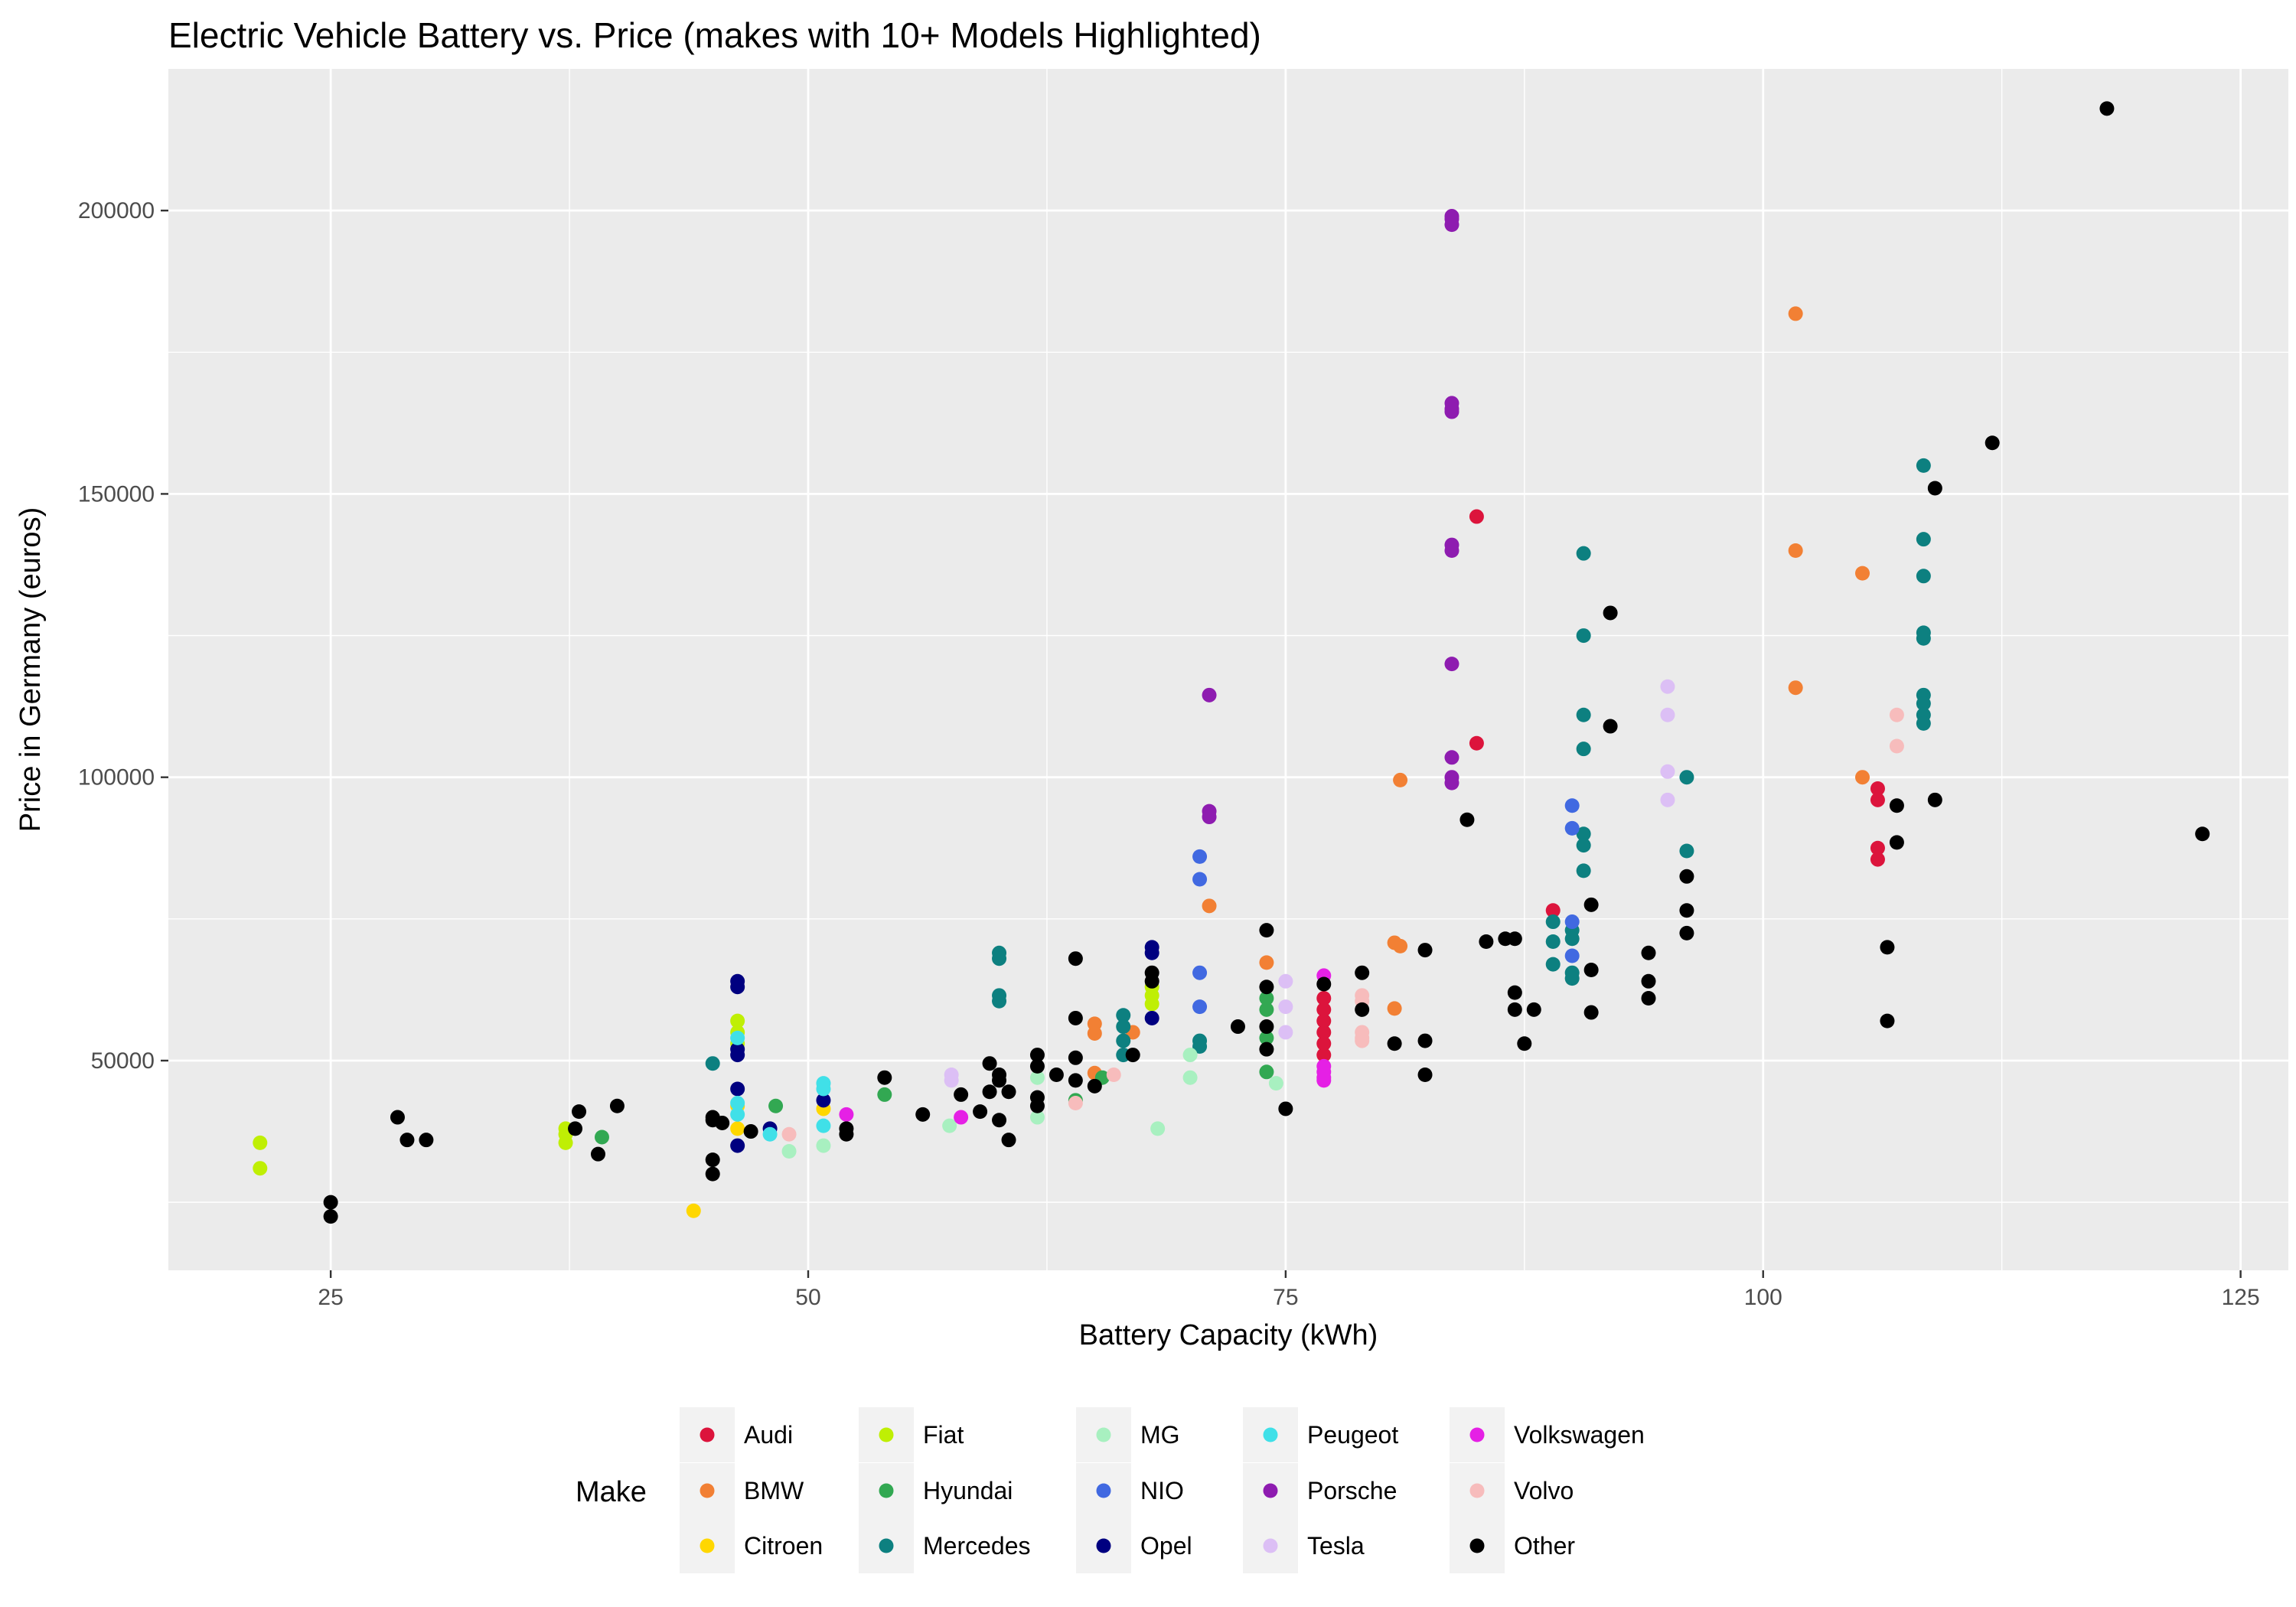 The width and height of the screenshot is (2296, 1607). What do you see at coordinates (1352, 1435) in the screenshot?
I see `legend-label: Peugeot` at bounding box center [1352, 1435].